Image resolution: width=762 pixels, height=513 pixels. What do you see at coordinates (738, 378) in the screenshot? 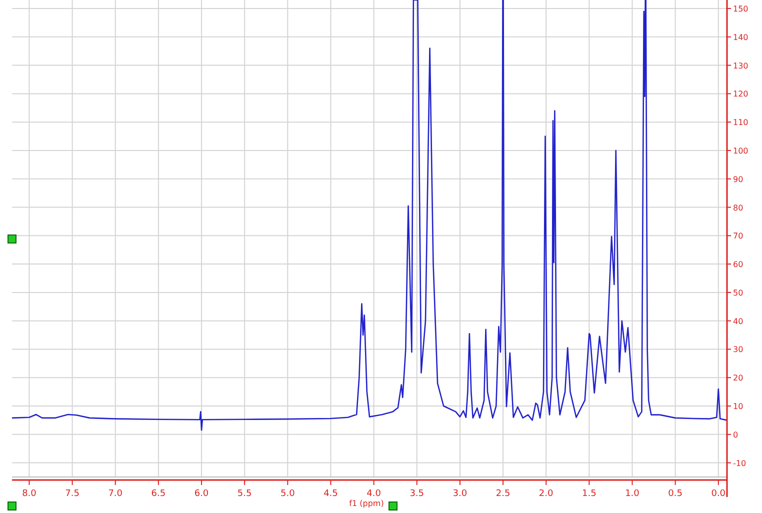
I see `y-tick-label: 20` at bounding box center [738, 378].